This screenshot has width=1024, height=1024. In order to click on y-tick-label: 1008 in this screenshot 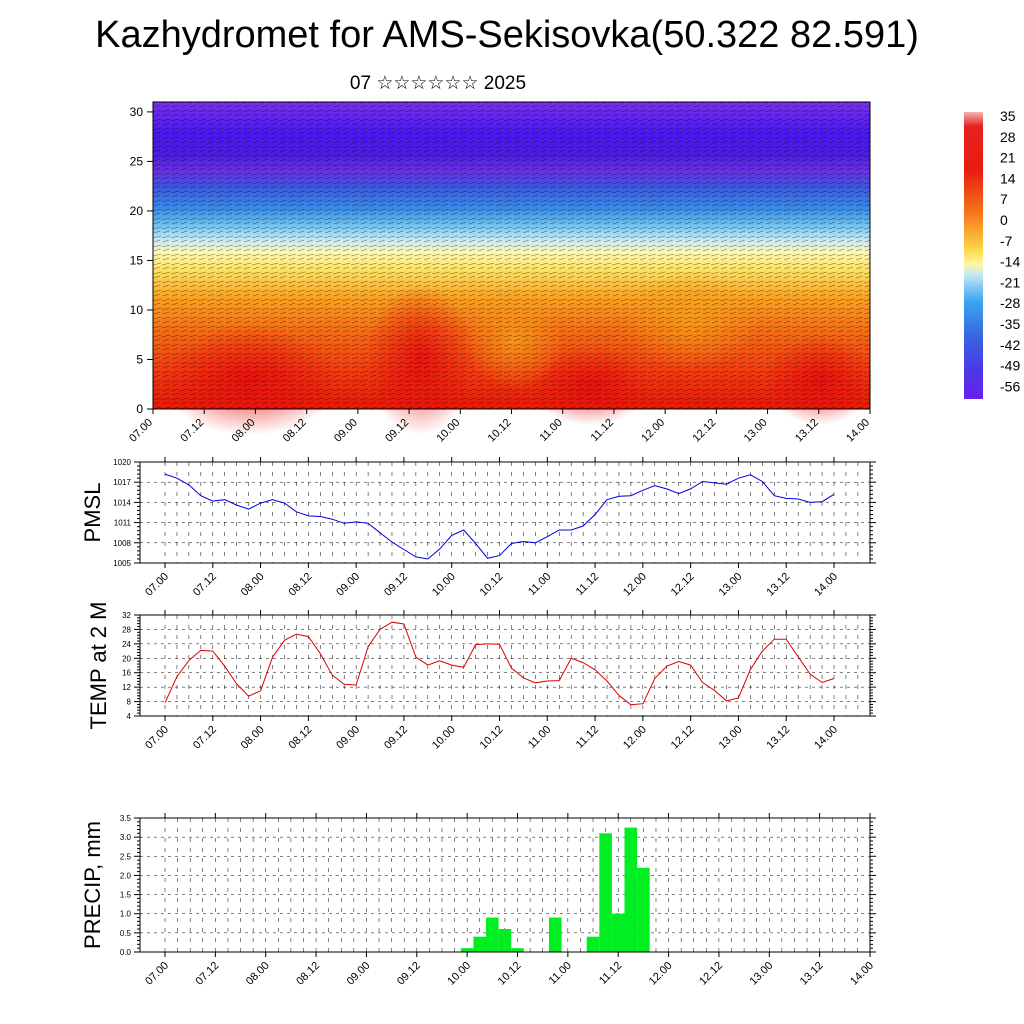, I will do `click(122, 543)`.